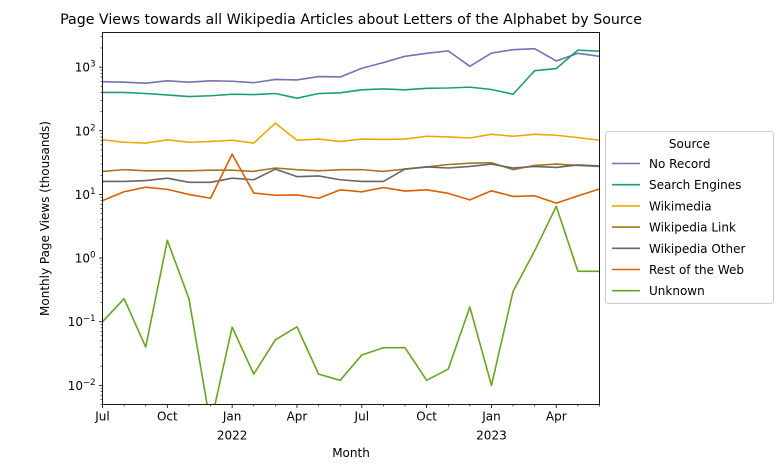 Image resolution: width=777 pixels, height=471 pixels. What do you see at coordinates (677, 291) in the screenshot?
I see `legend-label-unknown: Unknown` at bounding box center [677, 291].